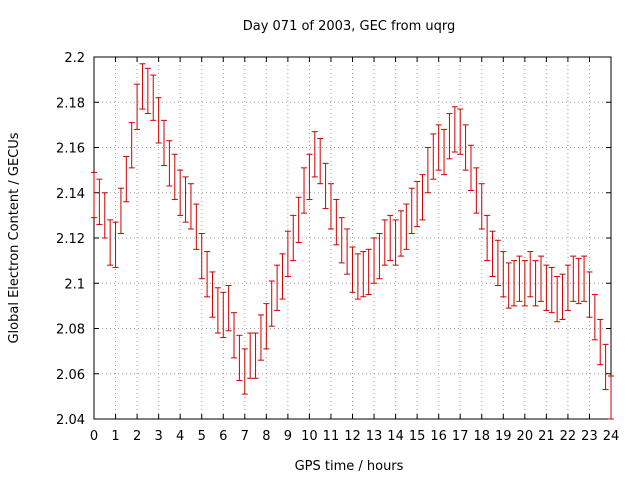 Image resolution: width=640 pixels, height=480 pixels. I want to click on x-tick-label: 24, so click(611, 436).